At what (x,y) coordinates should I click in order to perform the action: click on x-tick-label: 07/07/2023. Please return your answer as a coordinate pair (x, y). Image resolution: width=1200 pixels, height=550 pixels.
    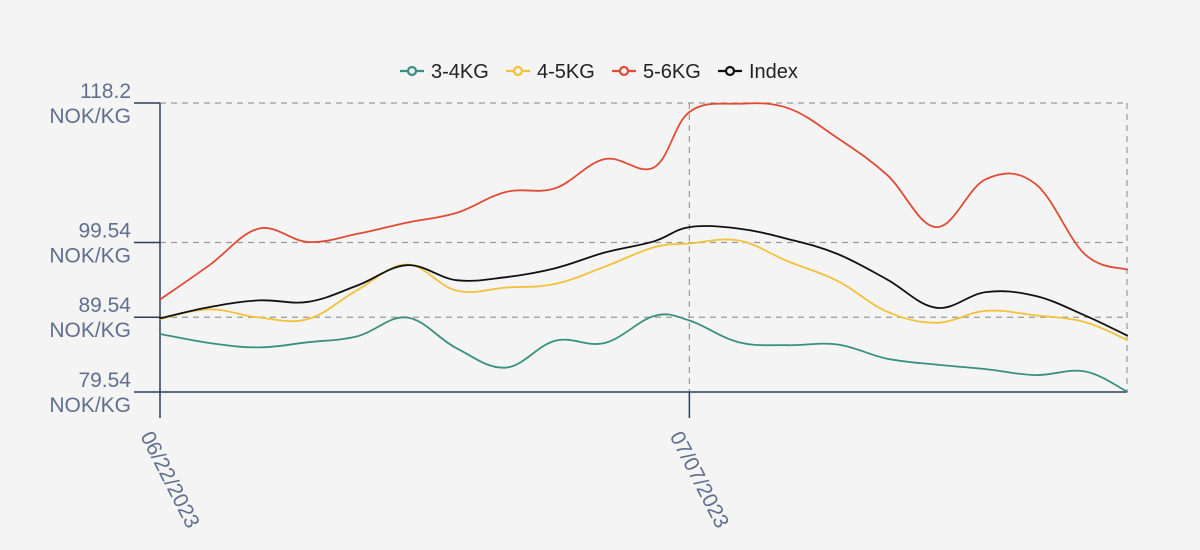
    Looking at the image, I should click on (699, 480).